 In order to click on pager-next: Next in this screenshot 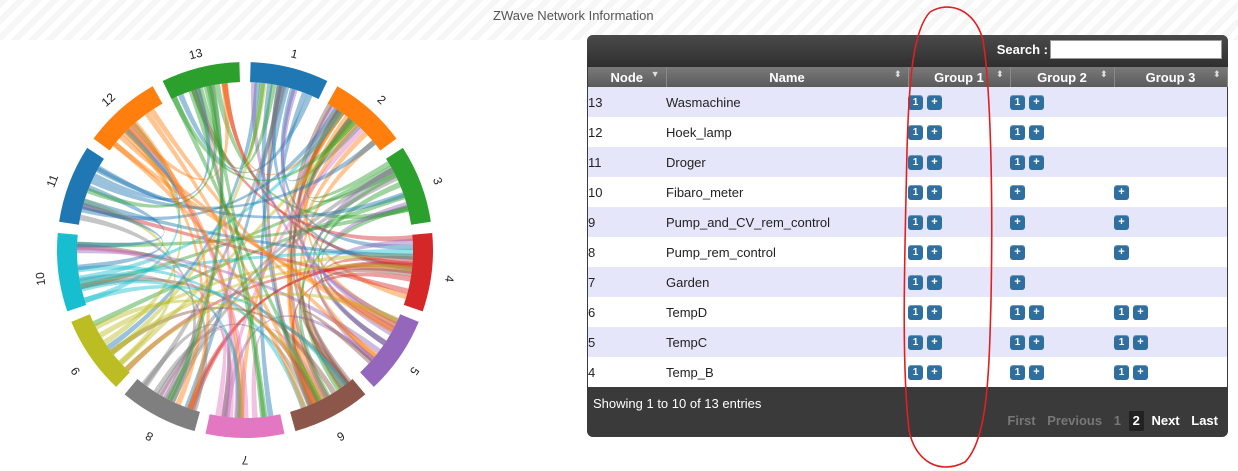, I will do `click(1165, 420)`.